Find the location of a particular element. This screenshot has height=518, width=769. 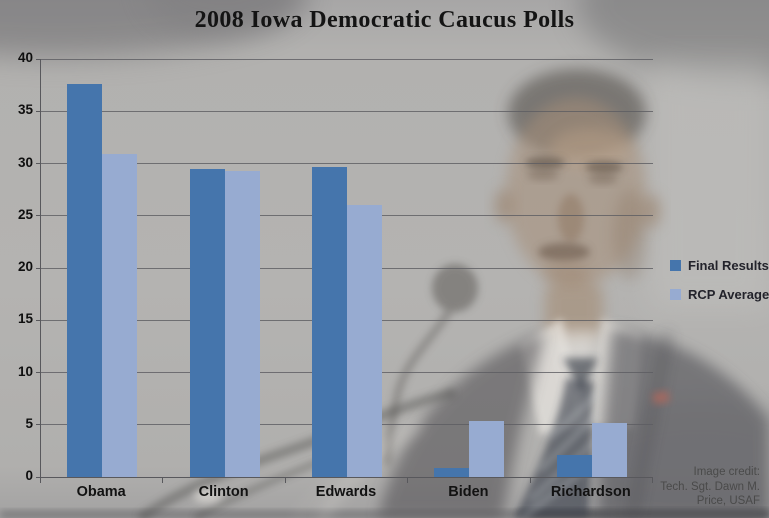

bar-final-results-clinton is located at coordinates (207, 322).